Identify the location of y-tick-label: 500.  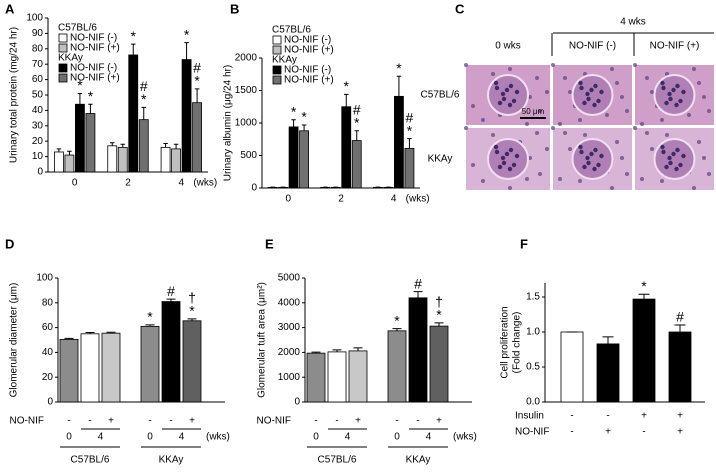
(248, 155).